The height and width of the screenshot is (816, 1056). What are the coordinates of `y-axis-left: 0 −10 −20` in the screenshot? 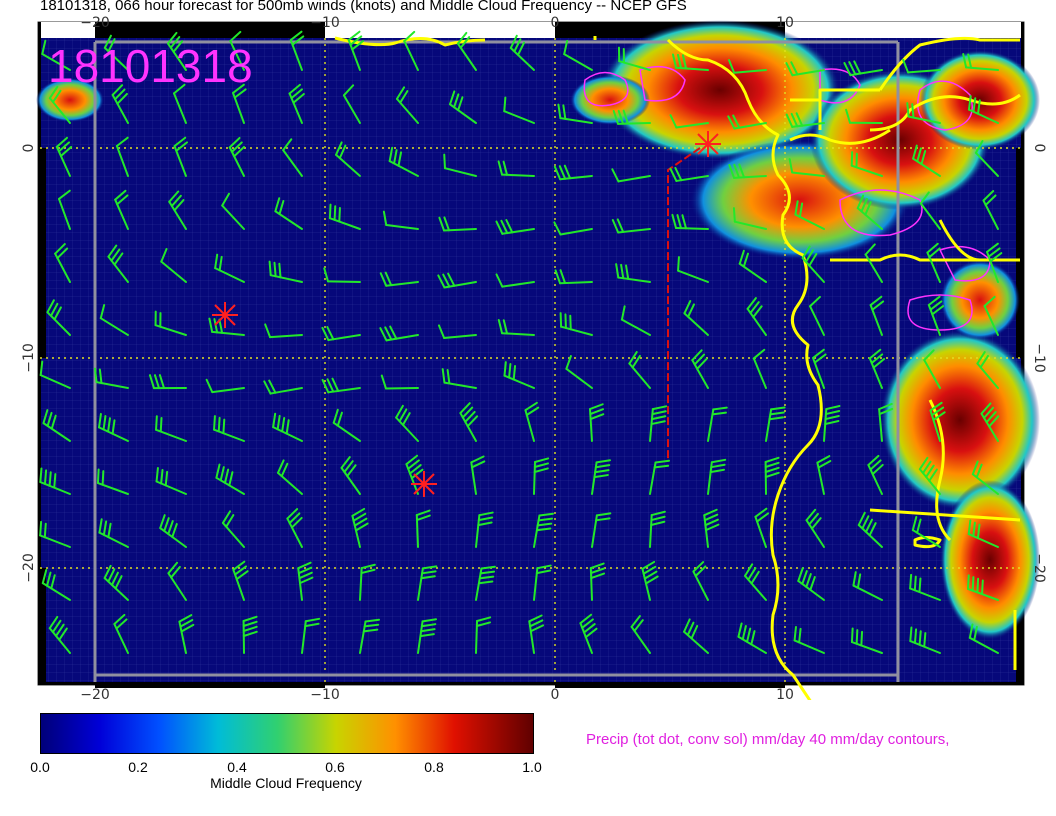 It's located at (29, 363).